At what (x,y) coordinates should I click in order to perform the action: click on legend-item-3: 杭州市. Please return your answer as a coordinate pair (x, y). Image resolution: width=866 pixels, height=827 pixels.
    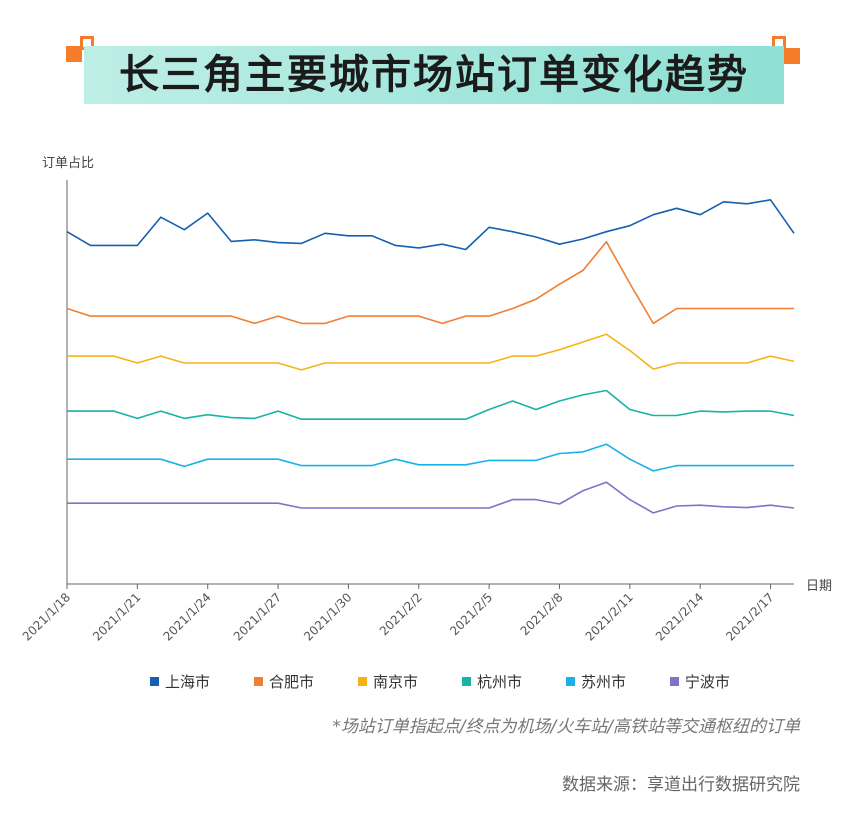
    Looking at the image, I should click on (491, 681).